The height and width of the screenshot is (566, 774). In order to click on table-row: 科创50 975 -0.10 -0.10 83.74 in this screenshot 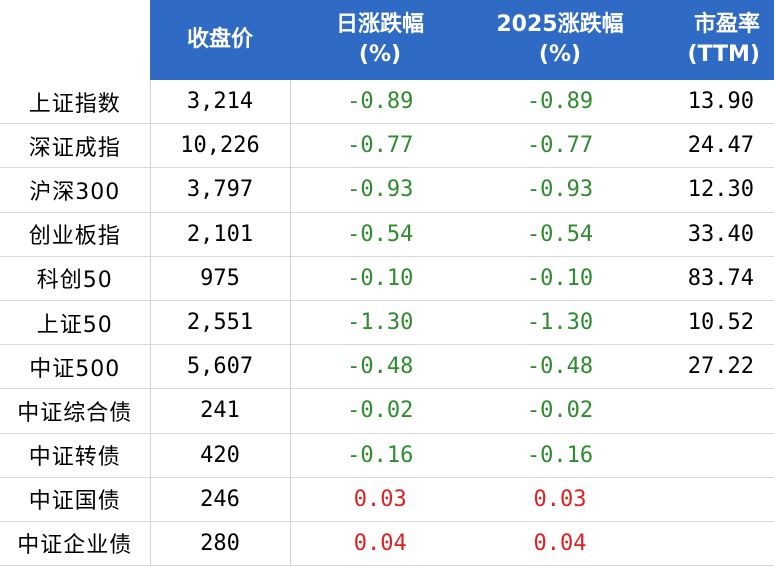, I will do `click(387, 278)`.